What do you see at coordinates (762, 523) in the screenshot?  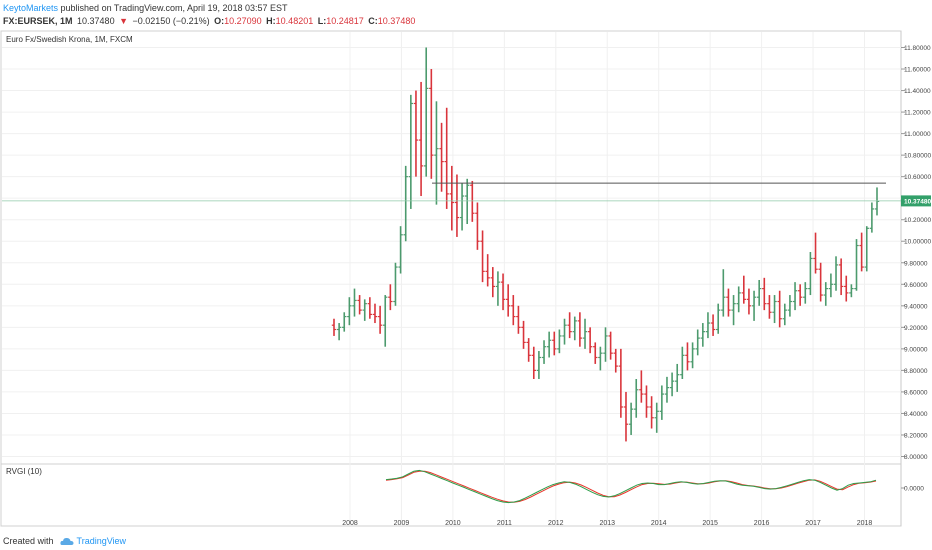 I see `time-tick-label: 2016` at bounding box center [762, 523].